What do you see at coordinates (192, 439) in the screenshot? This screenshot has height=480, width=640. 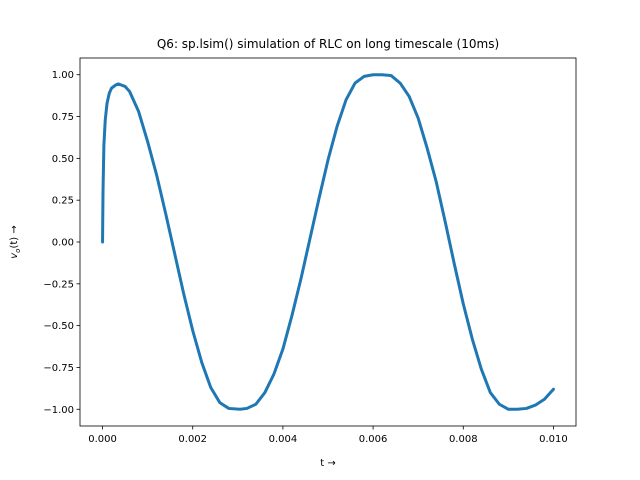 I see `x-tick-label: 0.002` at bounding box center [192, 439].